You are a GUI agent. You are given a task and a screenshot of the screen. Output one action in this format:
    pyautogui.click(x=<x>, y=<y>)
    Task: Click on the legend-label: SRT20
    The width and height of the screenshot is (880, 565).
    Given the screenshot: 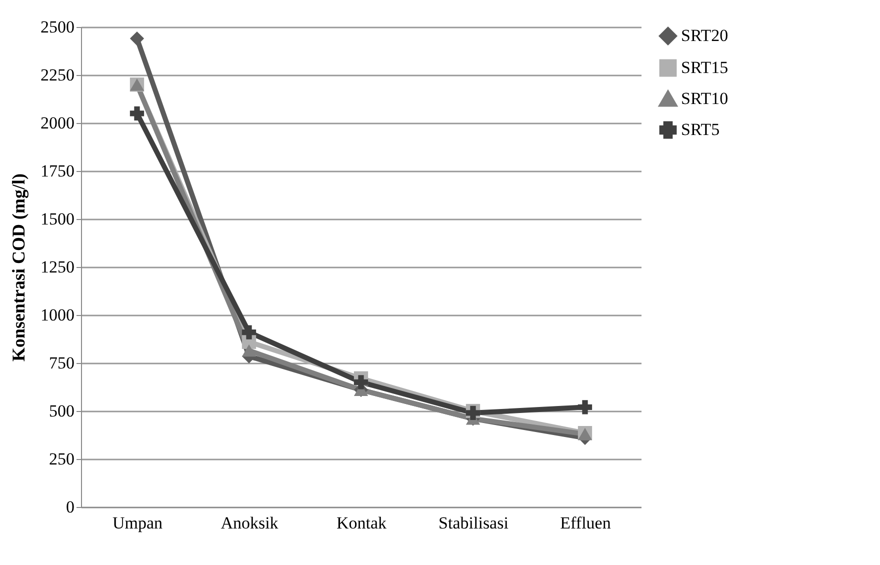 What is the action you would take?
    pyautogui.click(x=704, y=35)
    